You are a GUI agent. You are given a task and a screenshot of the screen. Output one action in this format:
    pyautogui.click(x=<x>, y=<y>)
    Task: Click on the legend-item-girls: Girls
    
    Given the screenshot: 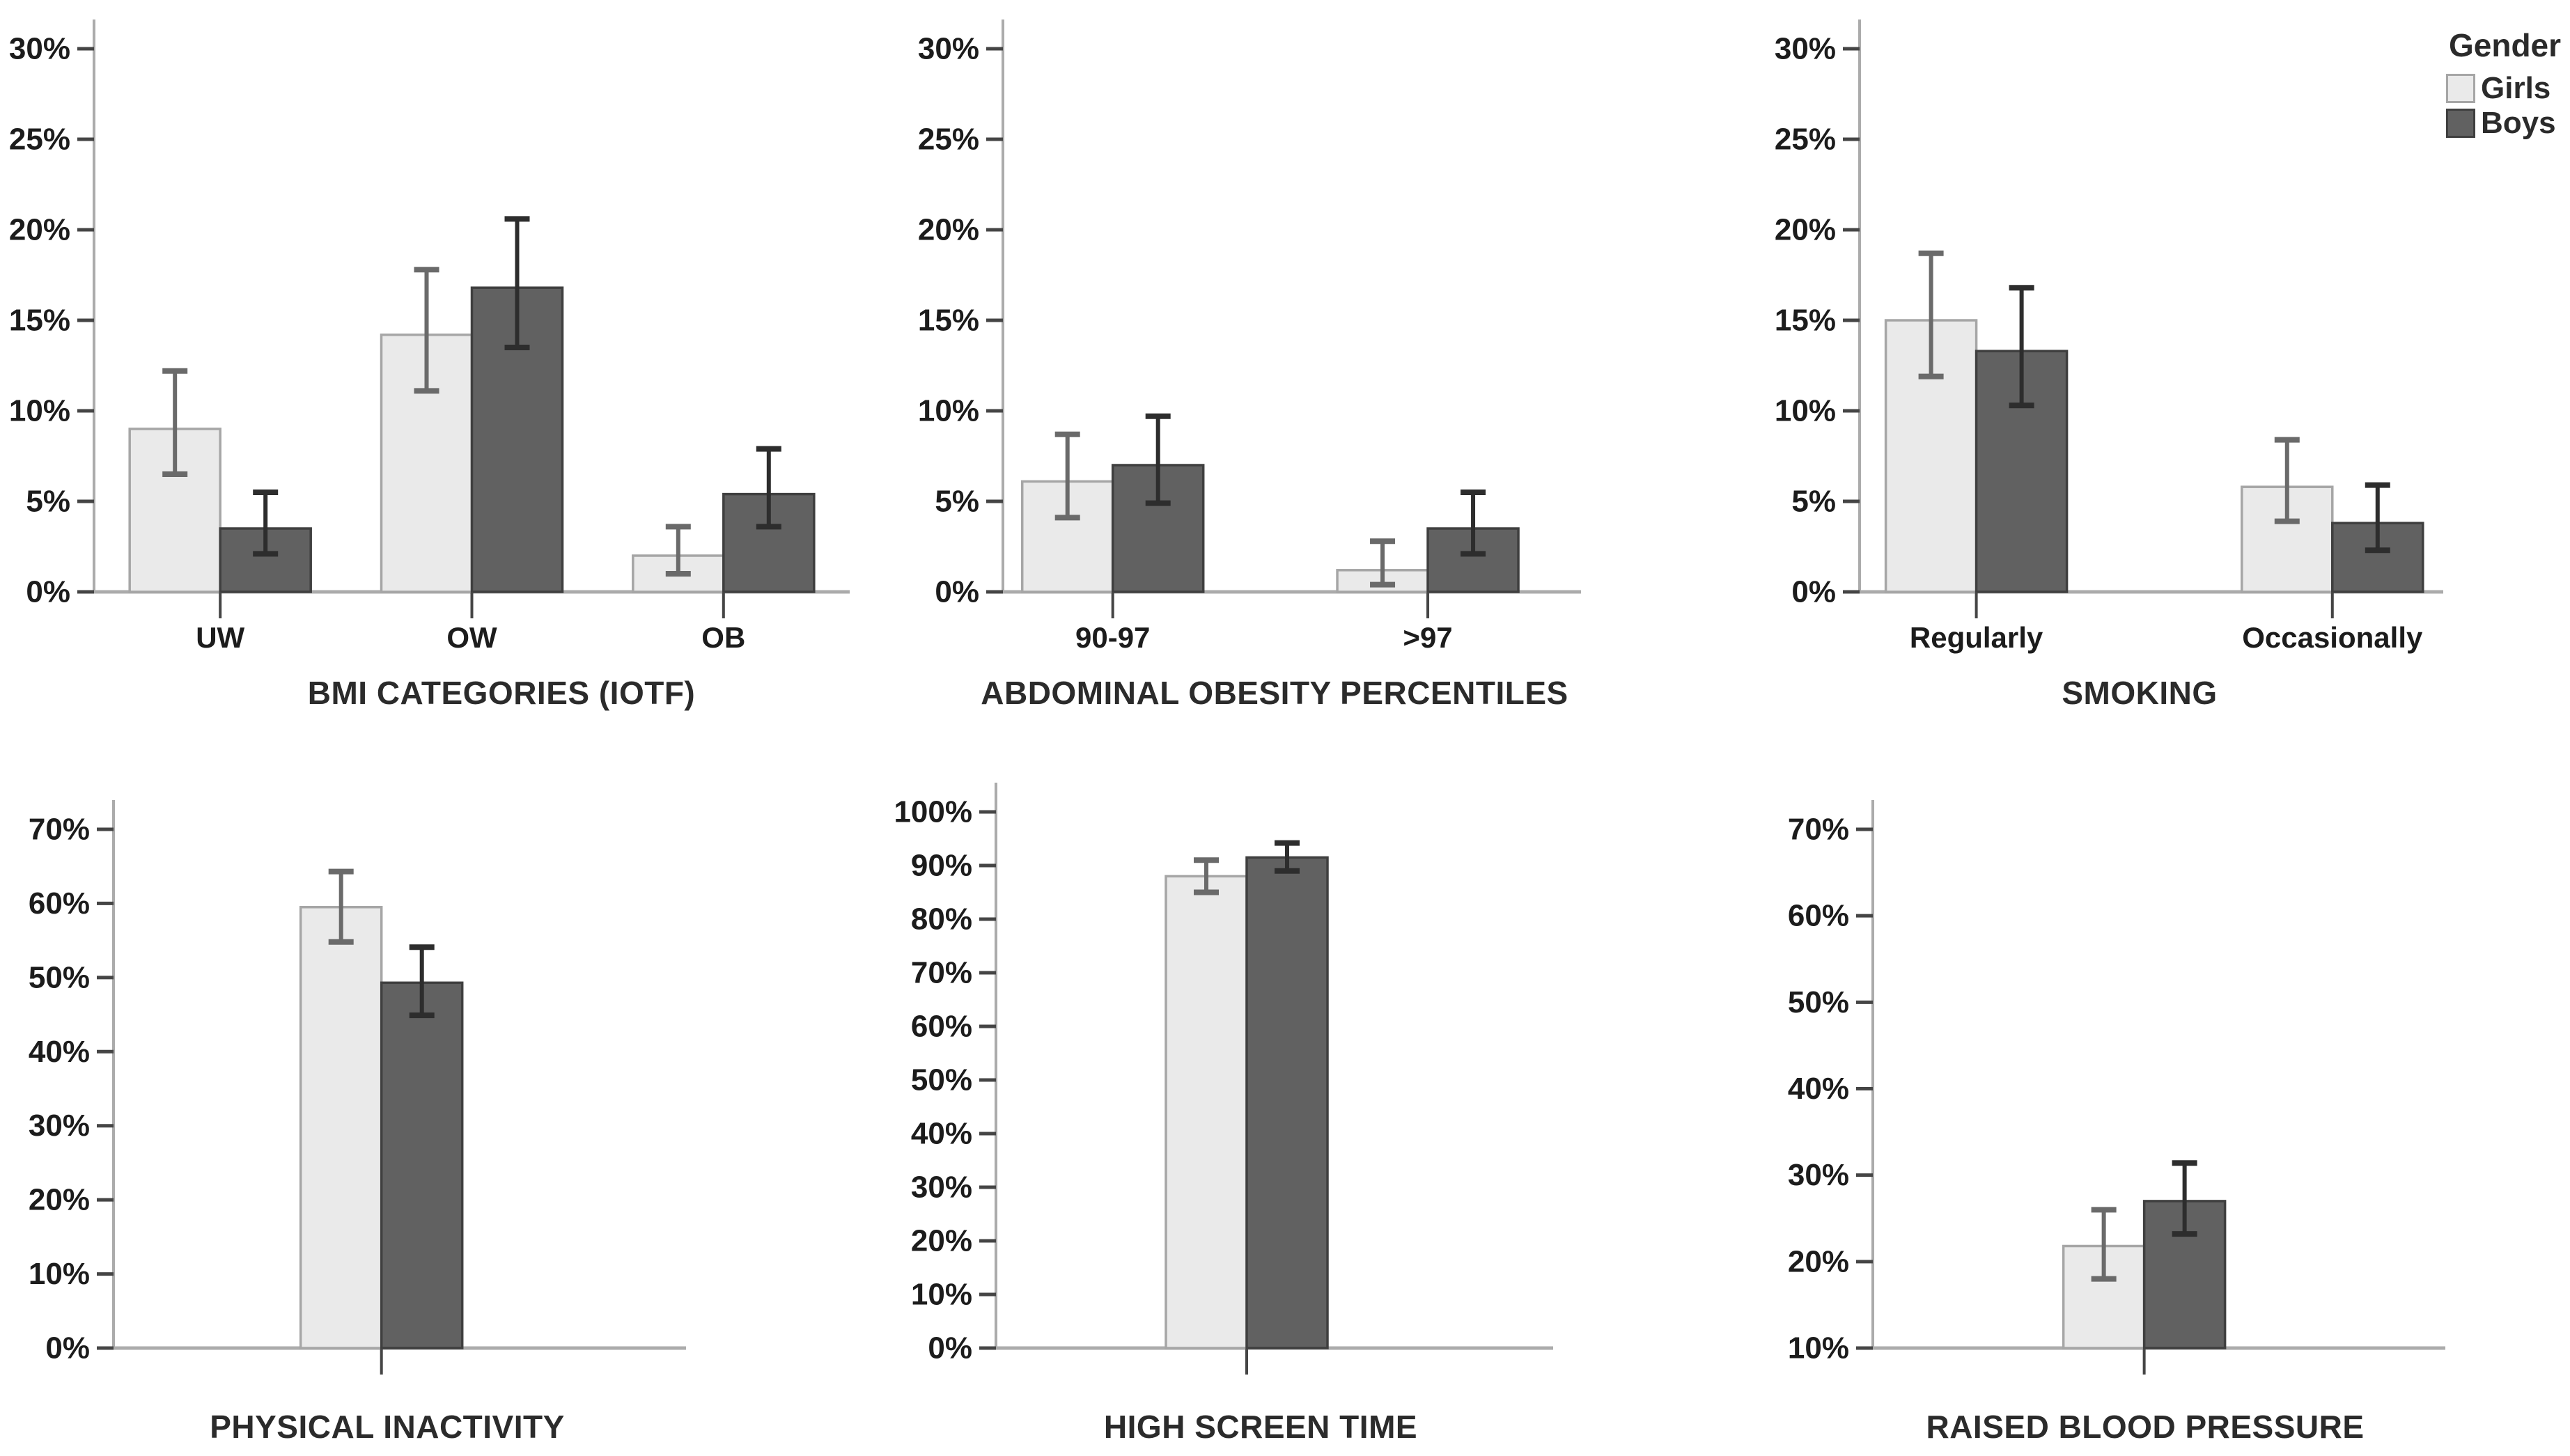 What is the action you would take?
    pyautogui.click(x=2503, y=88)
    